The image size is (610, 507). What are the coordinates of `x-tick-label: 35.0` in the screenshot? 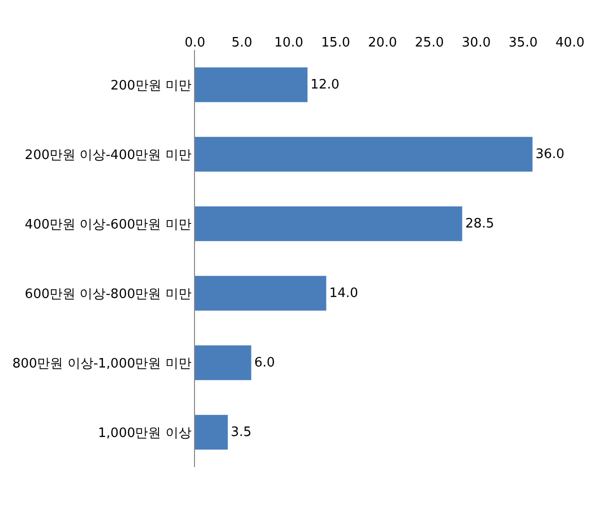 It's located at (523, 42).